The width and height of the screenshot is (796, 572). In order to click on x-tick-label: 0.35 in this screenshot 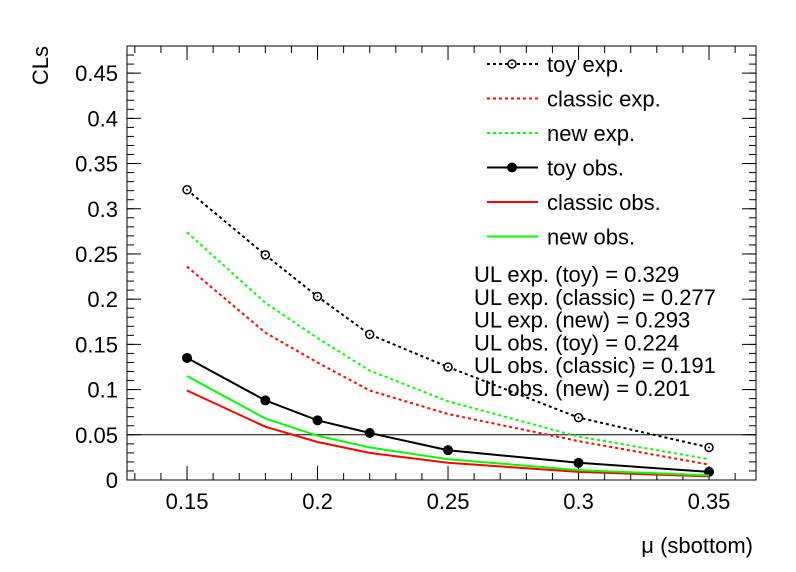, I will do `click(709, 501)`.